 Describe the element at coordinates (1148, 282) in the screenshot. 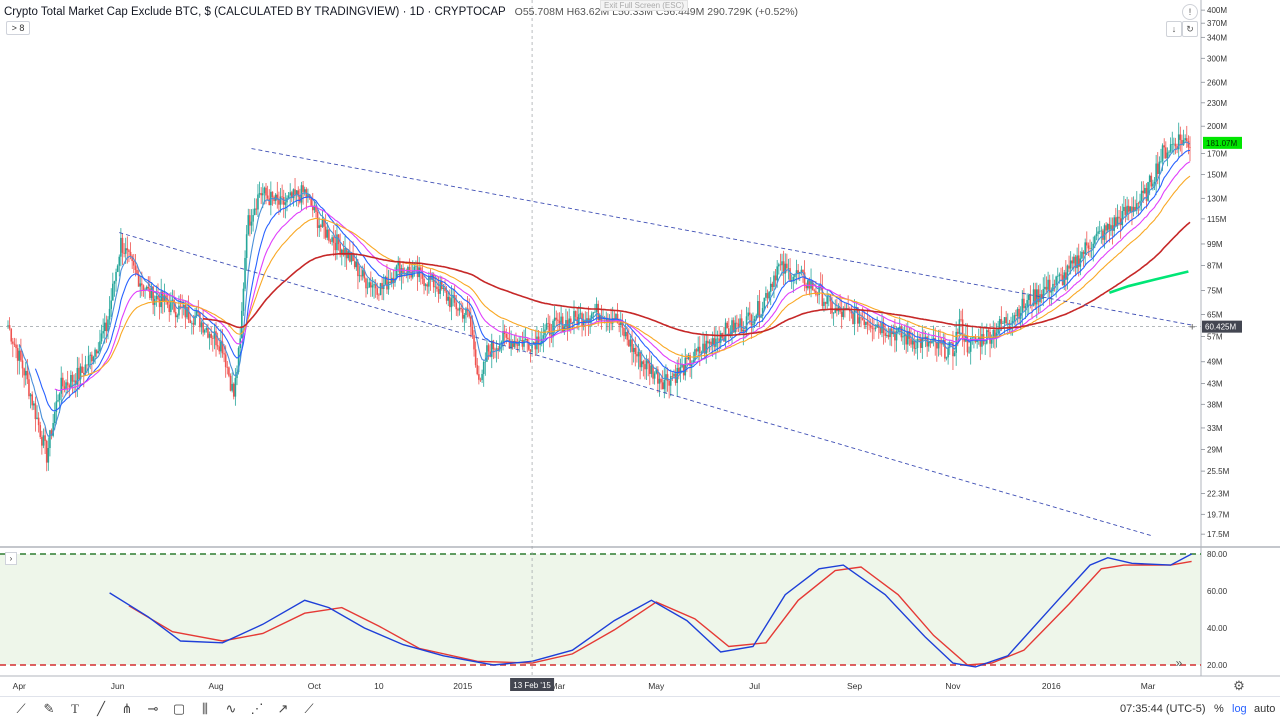

I see `green-moving-average` at that location.